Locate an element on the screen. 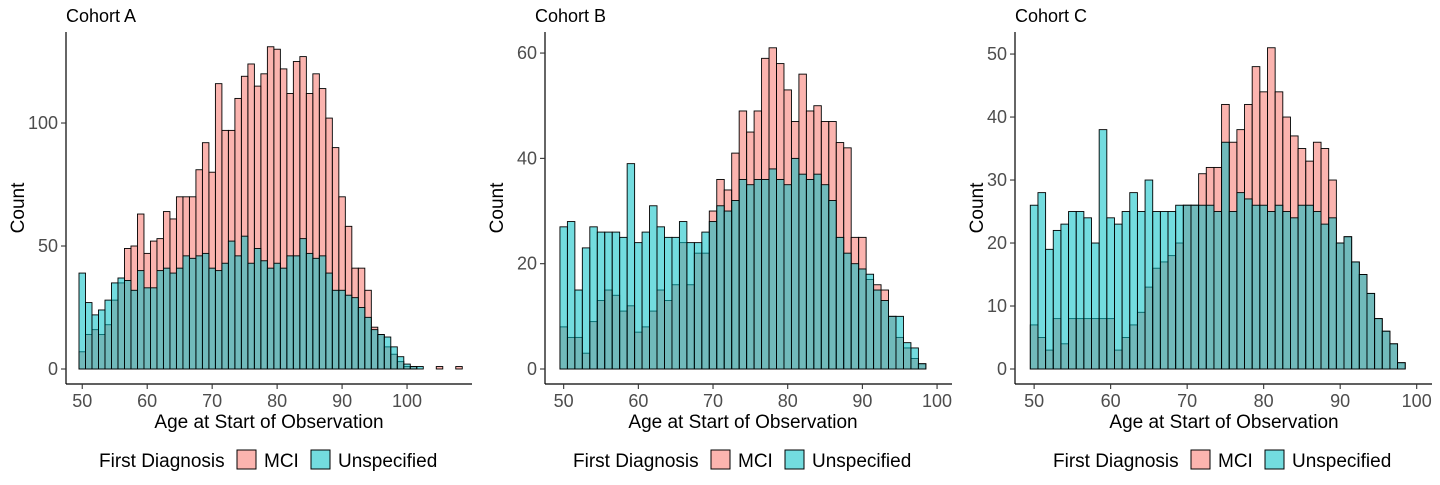 This screenshot has height=485, width=1440. y-tick-label: 10 is located at coordinates (997, 306).